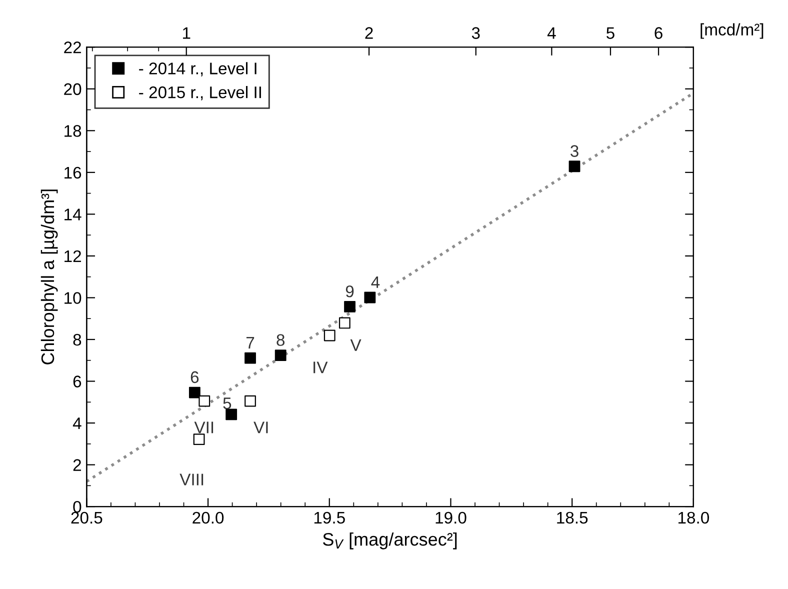  I want to click on x2-tick-label: 6, so click(658, 33).